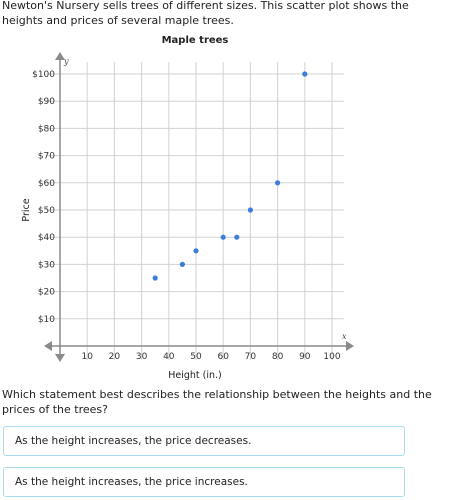 The height and width of the screenshot is (500, 450). What do you see at coordinates (43, 75) in the screenshot?
I see `y-tick-label: $100` at bounding box center [43, 75].